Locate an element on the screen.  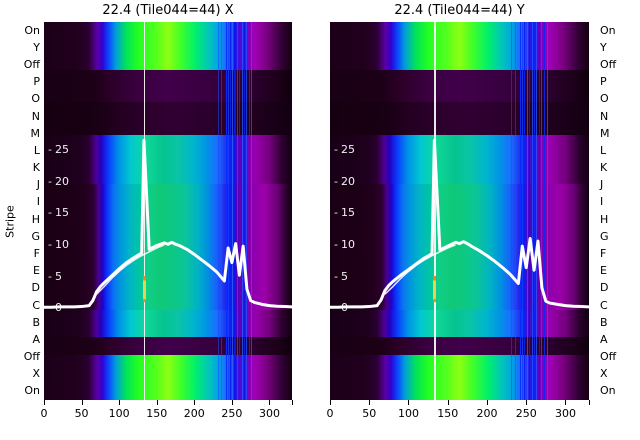
x-axis-tick-label: 300 is located at coordinates (565, 413).